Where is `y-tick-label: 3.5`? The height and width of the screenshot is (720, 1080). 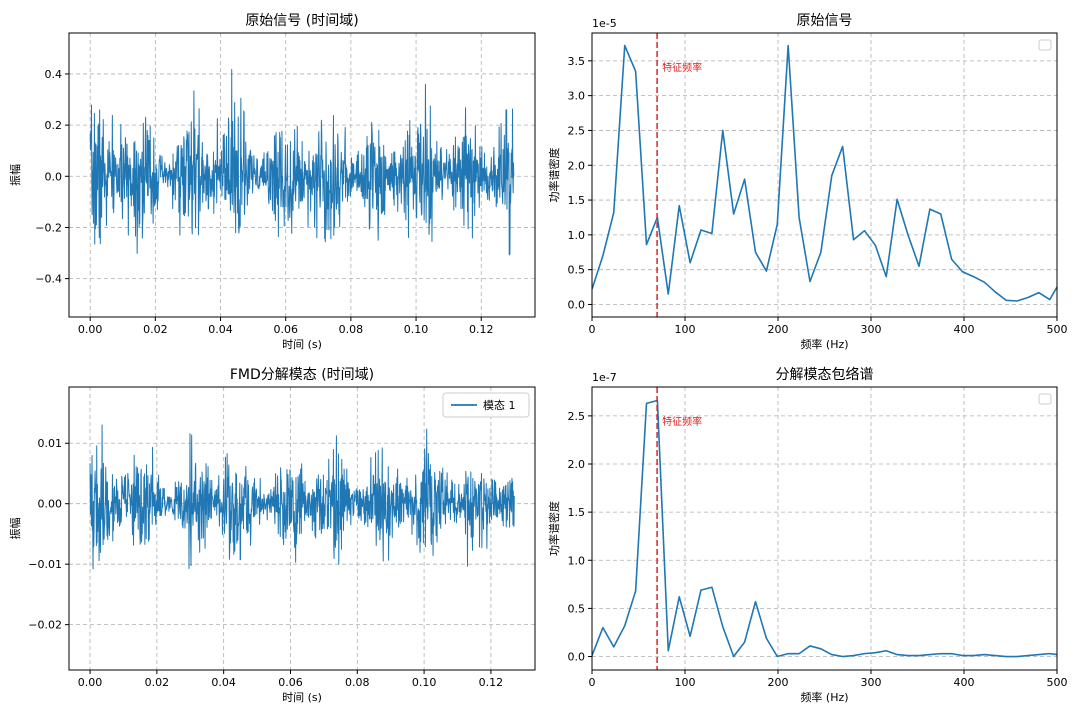
y-tick-label: 3.5 is located at coordinates (577, 61).